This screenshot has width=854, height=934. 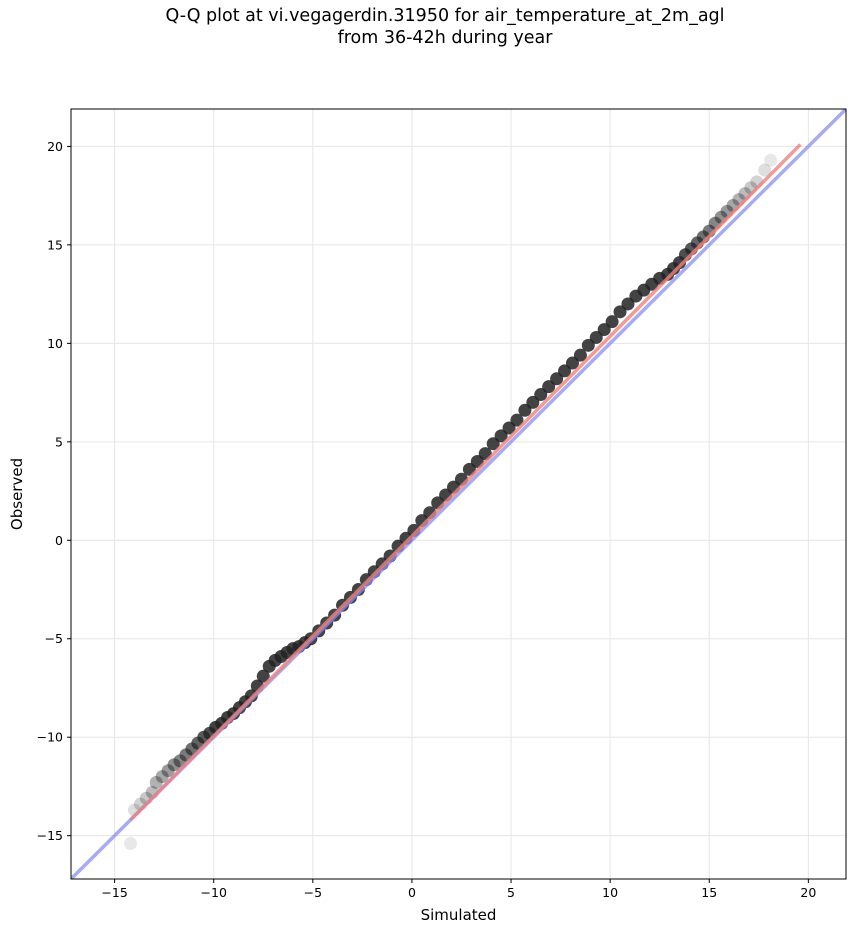 I want to click on x-tick-label: 15, so click(x=709, y=892).